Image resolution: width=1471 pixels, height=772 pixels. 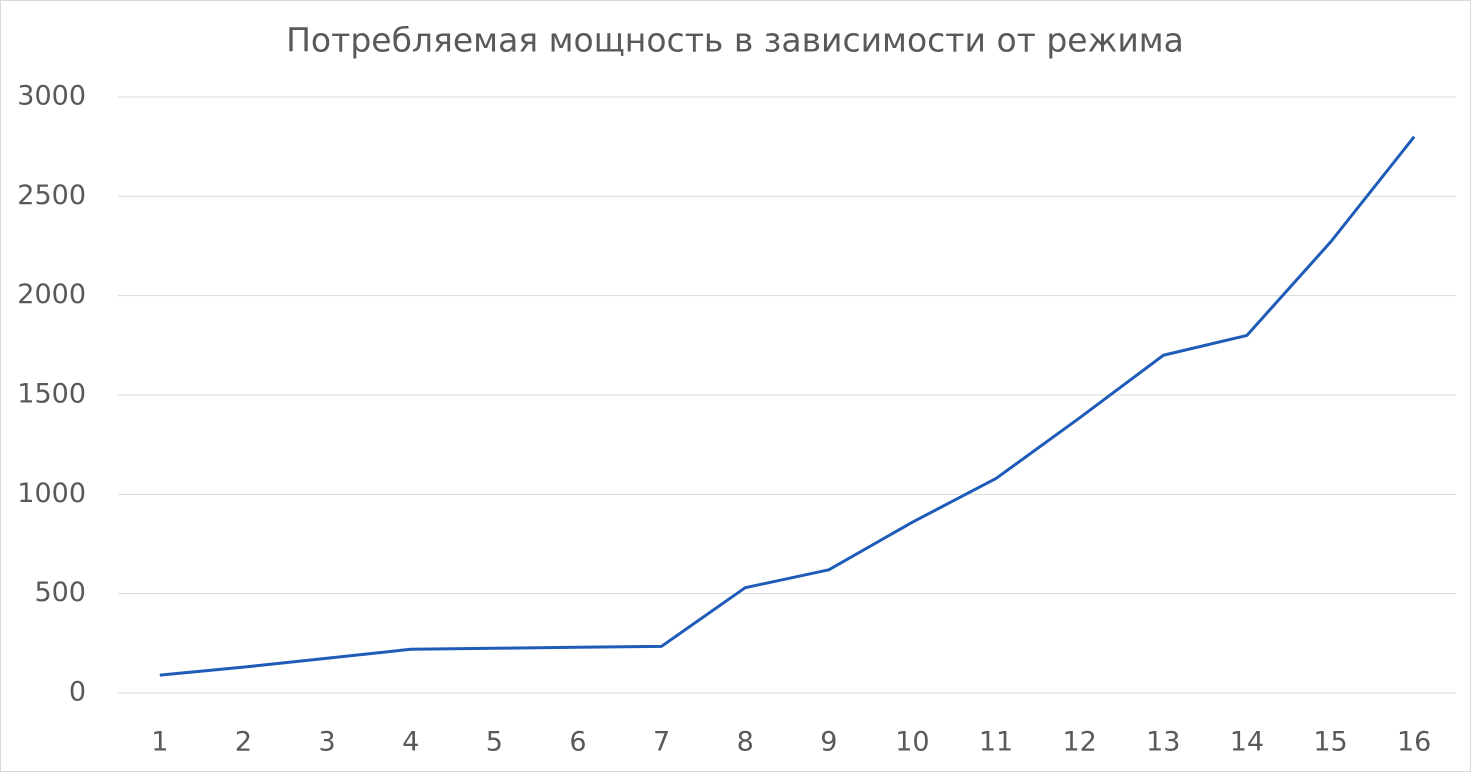 What do you see at coordinates (912, 742) in the screenshot?
I see `x-tick-label: 10` at bounding box center [912, 742].